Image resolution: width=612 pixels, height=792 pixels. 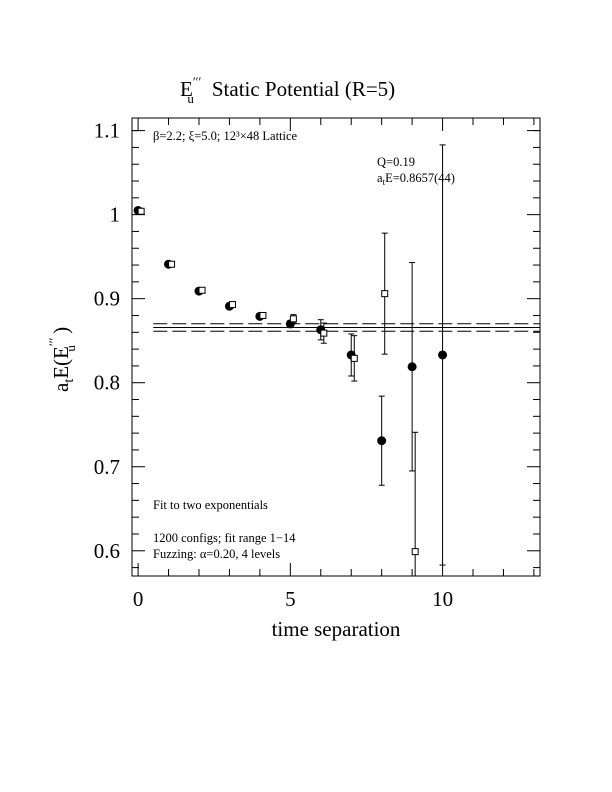 I want to click on ylabel-mid: E(E, so click(x=61, y=362).